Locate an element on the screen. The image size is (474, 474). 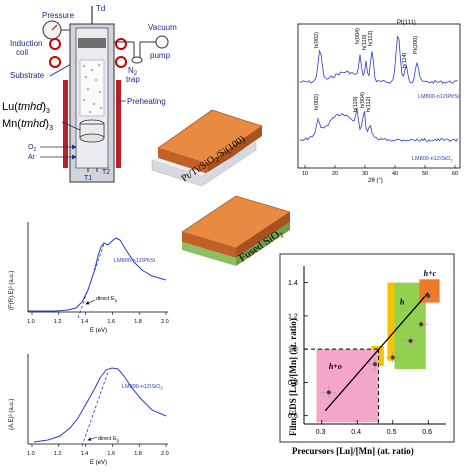
tauc-top-x-label: E (eV) is located at coordinates (98, 331).